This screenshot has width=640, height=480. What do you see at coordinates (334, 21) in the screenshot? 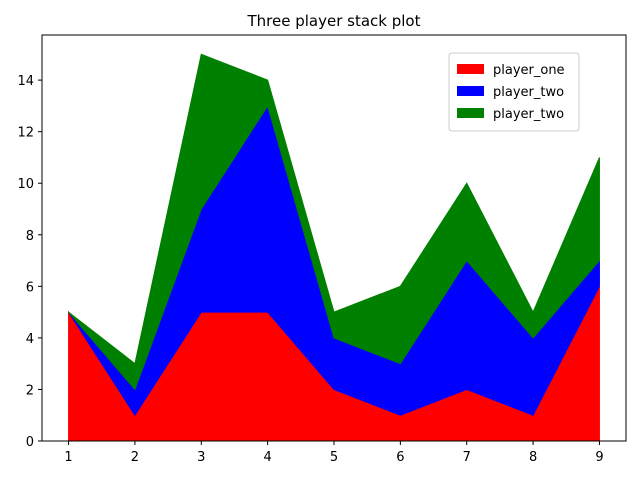
I see `chart-title: Three player stack plot` at bounding box center [334, 21].